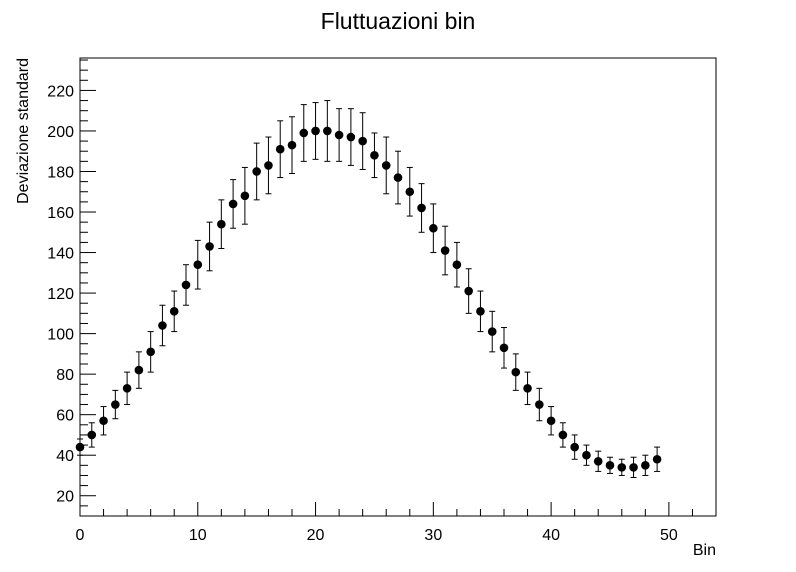 This screenshot has width=796, height=572. Describe the element at coordinates (65, 375) in the screenshot. I see `y-tick-label: 80` at that location.